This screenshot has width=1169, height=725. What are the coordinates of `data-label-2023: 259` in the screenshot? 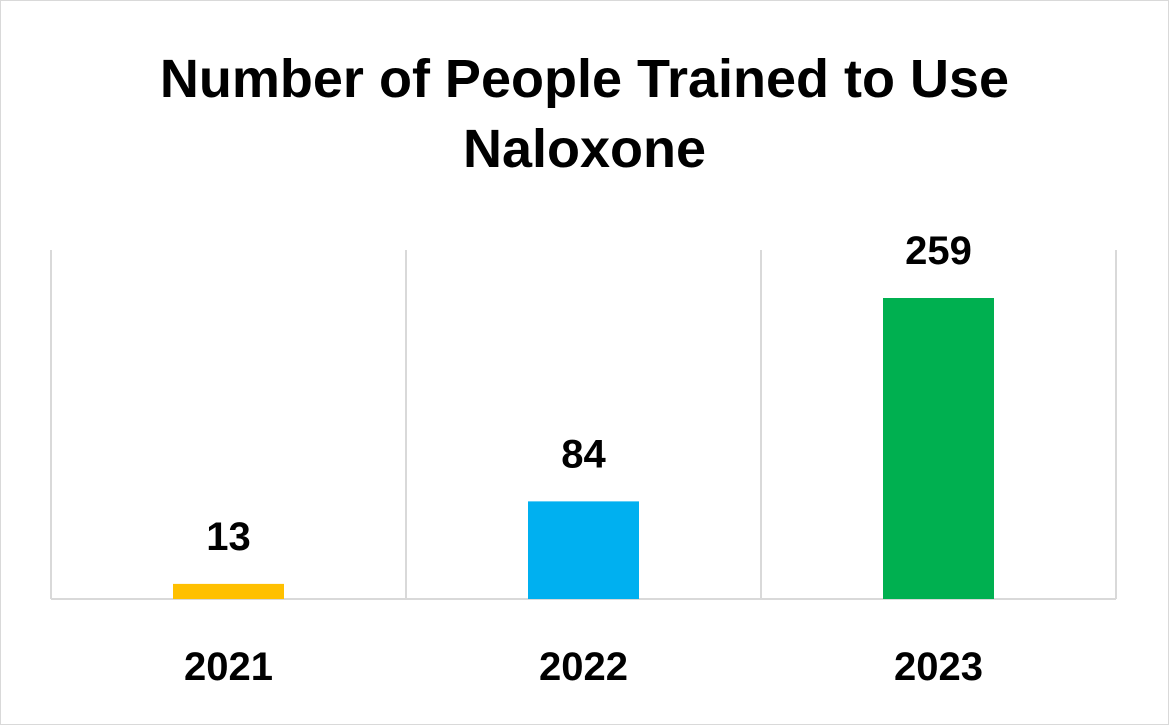 It's located at (938, 251).